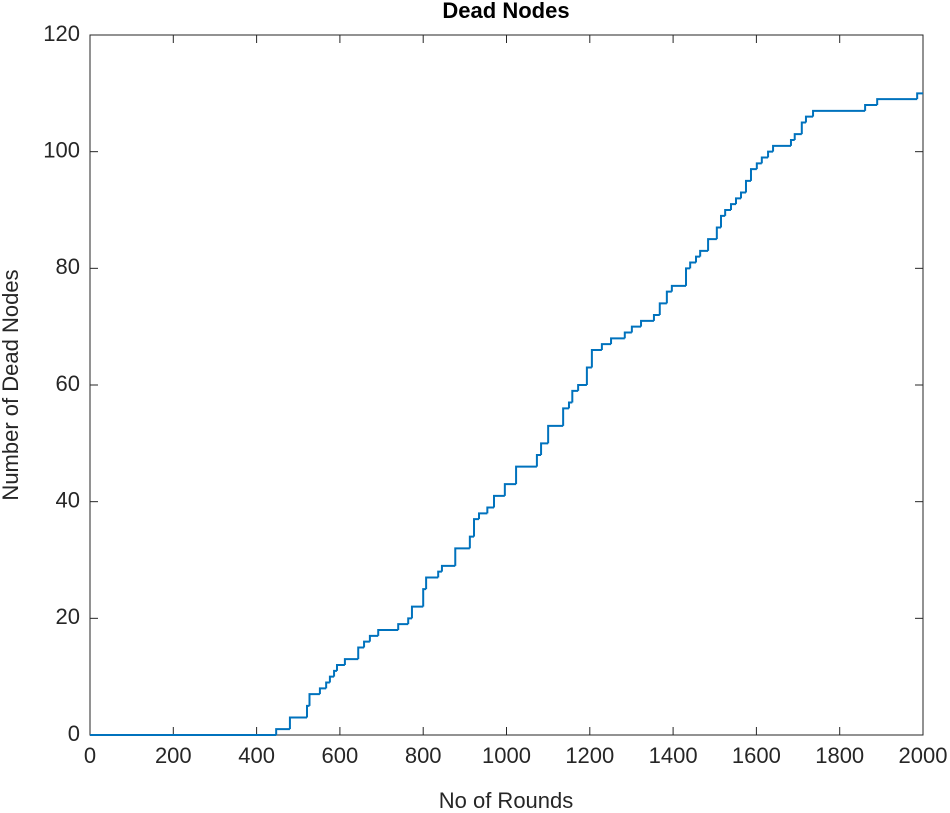 The height and width of the screenshot is (813, 950). What do you see at coordinates (11, 384) in the screenshot?
I see `y-axis-label: Number of Dead Nodes` at bounding box center [11, 384].